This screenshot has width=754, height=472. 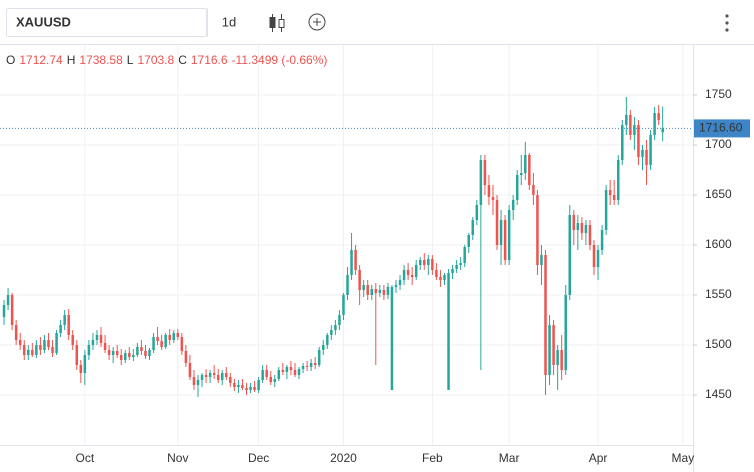 I want to click on x-tick-label: Oct, so click(x=85, y=458).